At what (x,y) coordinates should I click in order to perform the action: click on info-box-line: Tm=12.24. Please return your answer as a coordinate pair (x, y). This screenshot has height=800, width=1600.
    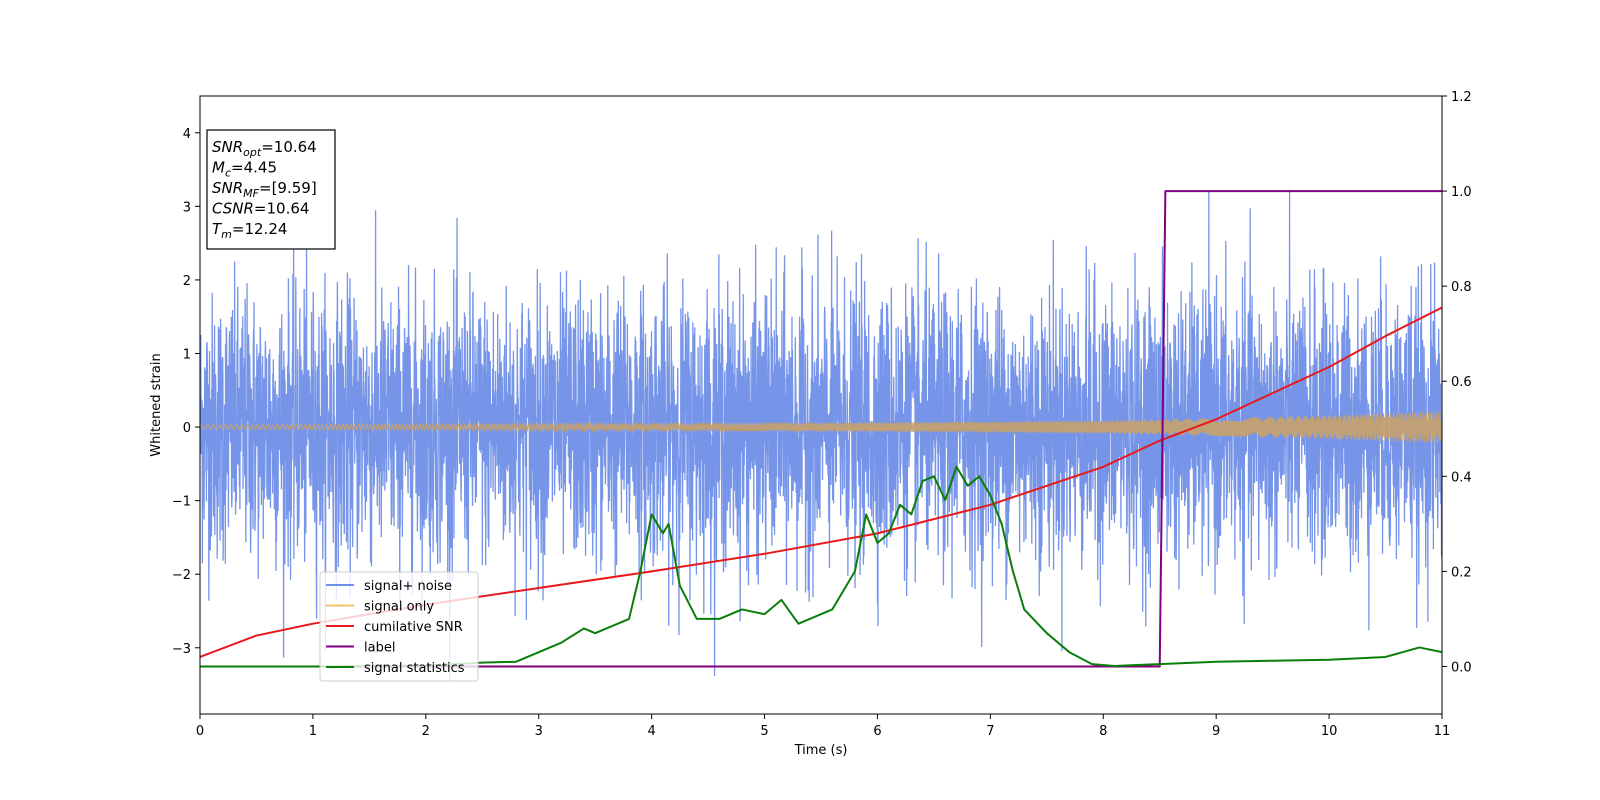
    Looking at the image, I should click on (249, 230).